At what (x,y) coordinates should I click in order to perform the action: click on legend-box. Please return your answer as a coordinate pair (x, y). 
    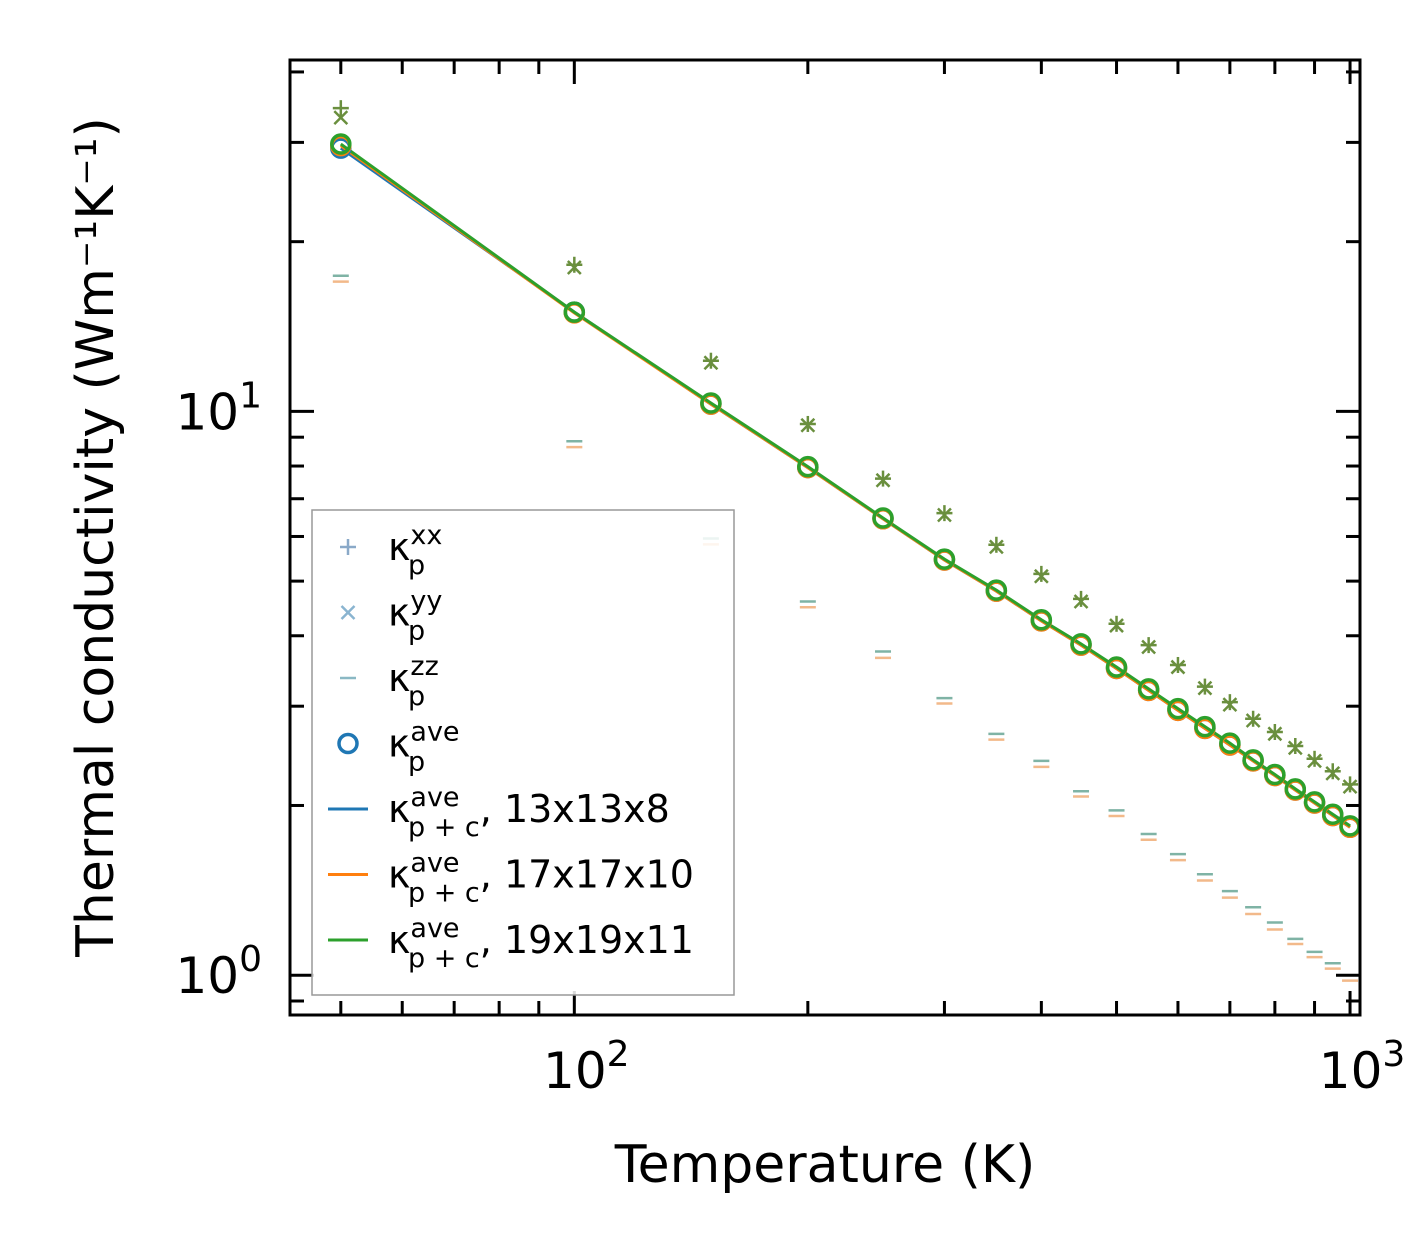
    Looking at the image, I should click on (523, 752).